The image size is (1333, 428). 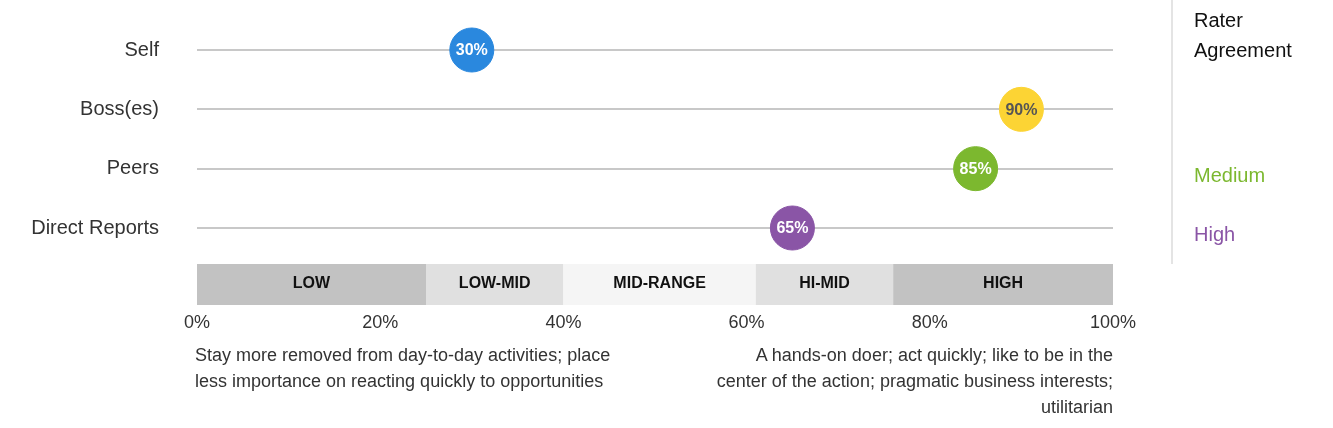 What do you see at coordinates (142, 48) in the screenshot?
I see `y-tick-label: Self` at bounding box center [142, 48].